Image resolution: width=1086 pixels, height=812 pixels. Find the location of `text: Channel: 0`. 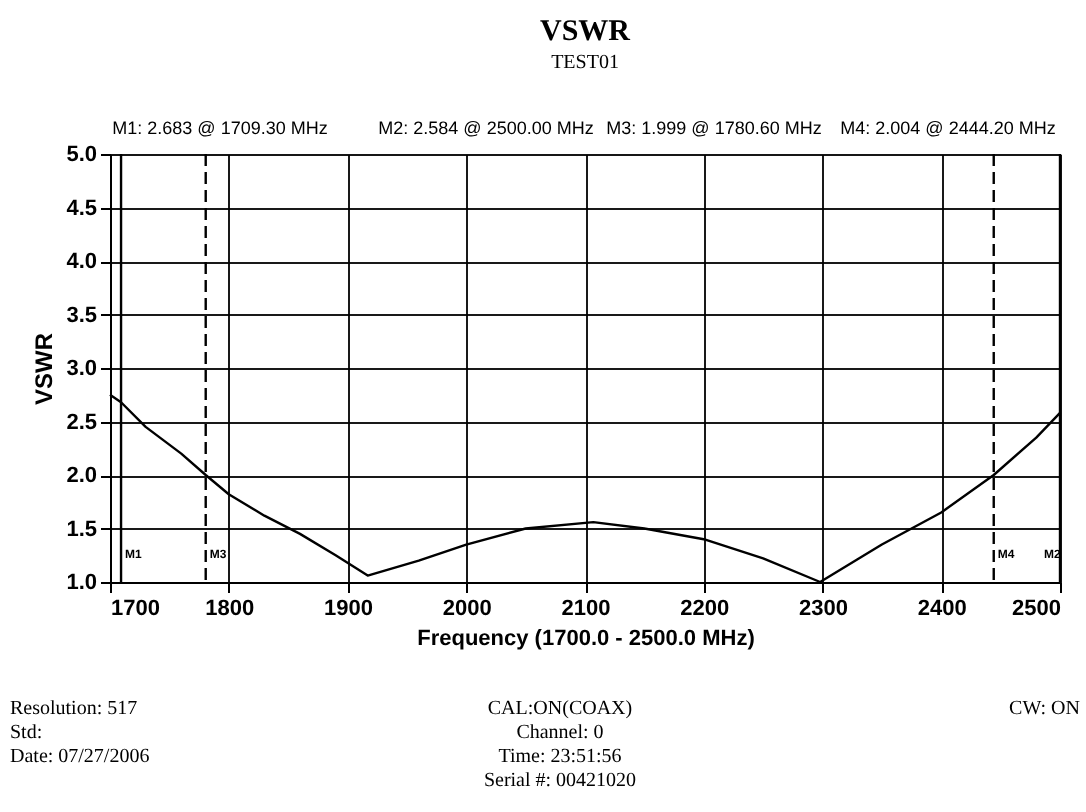

text: Channel: 0 is located at coordinates (560, 733).